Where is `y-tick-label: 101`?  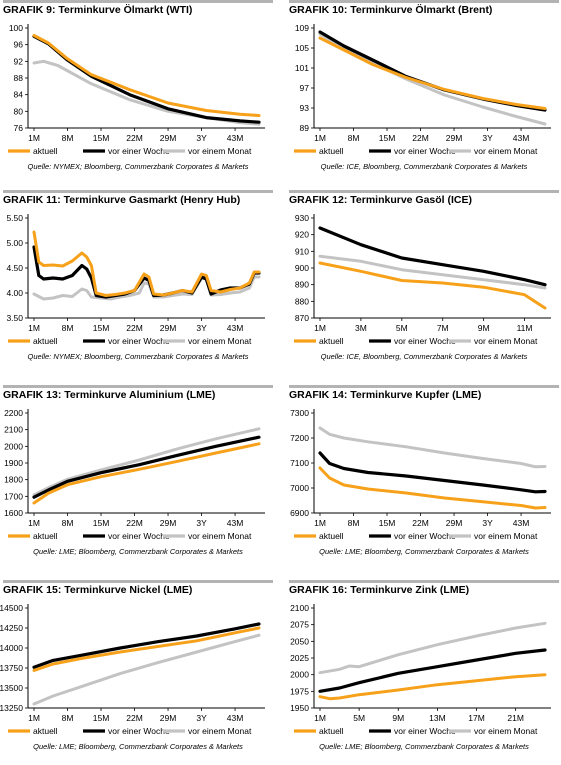 y-tick-label: 101 is located at coordinates (302, 68).